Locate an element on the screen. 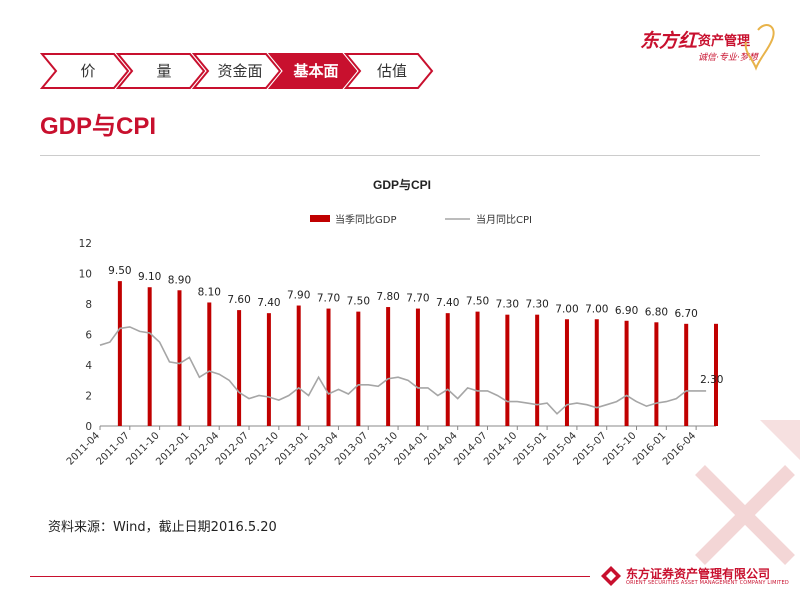 This screenshot has height=600, width=800. gdp-data-label: 9.10 is located at coordinates (149, 277).